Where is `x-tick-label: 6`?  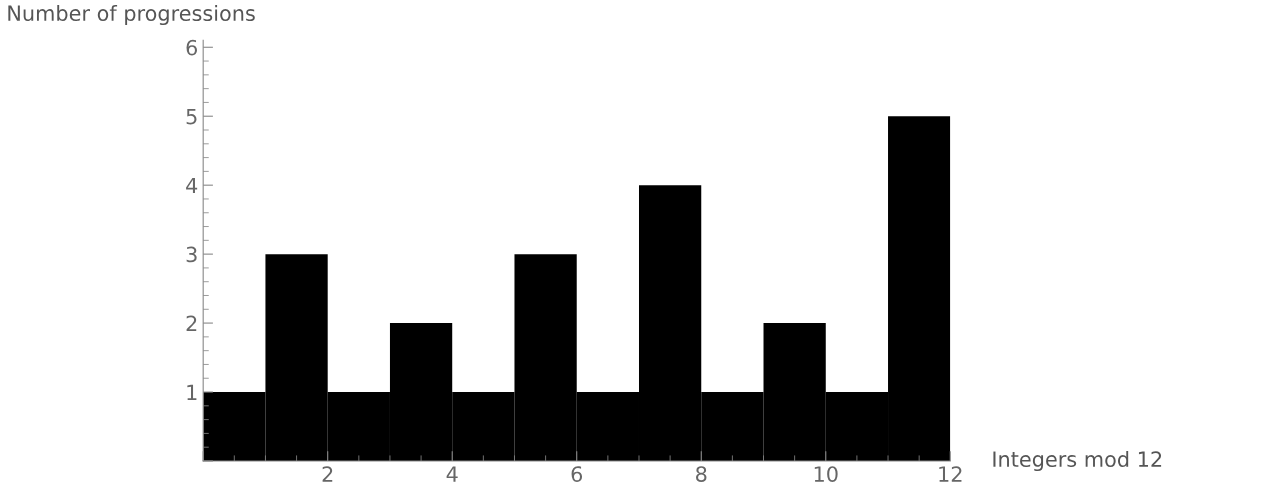
x-tick-label: 6 is located at coordinates (577, 474).